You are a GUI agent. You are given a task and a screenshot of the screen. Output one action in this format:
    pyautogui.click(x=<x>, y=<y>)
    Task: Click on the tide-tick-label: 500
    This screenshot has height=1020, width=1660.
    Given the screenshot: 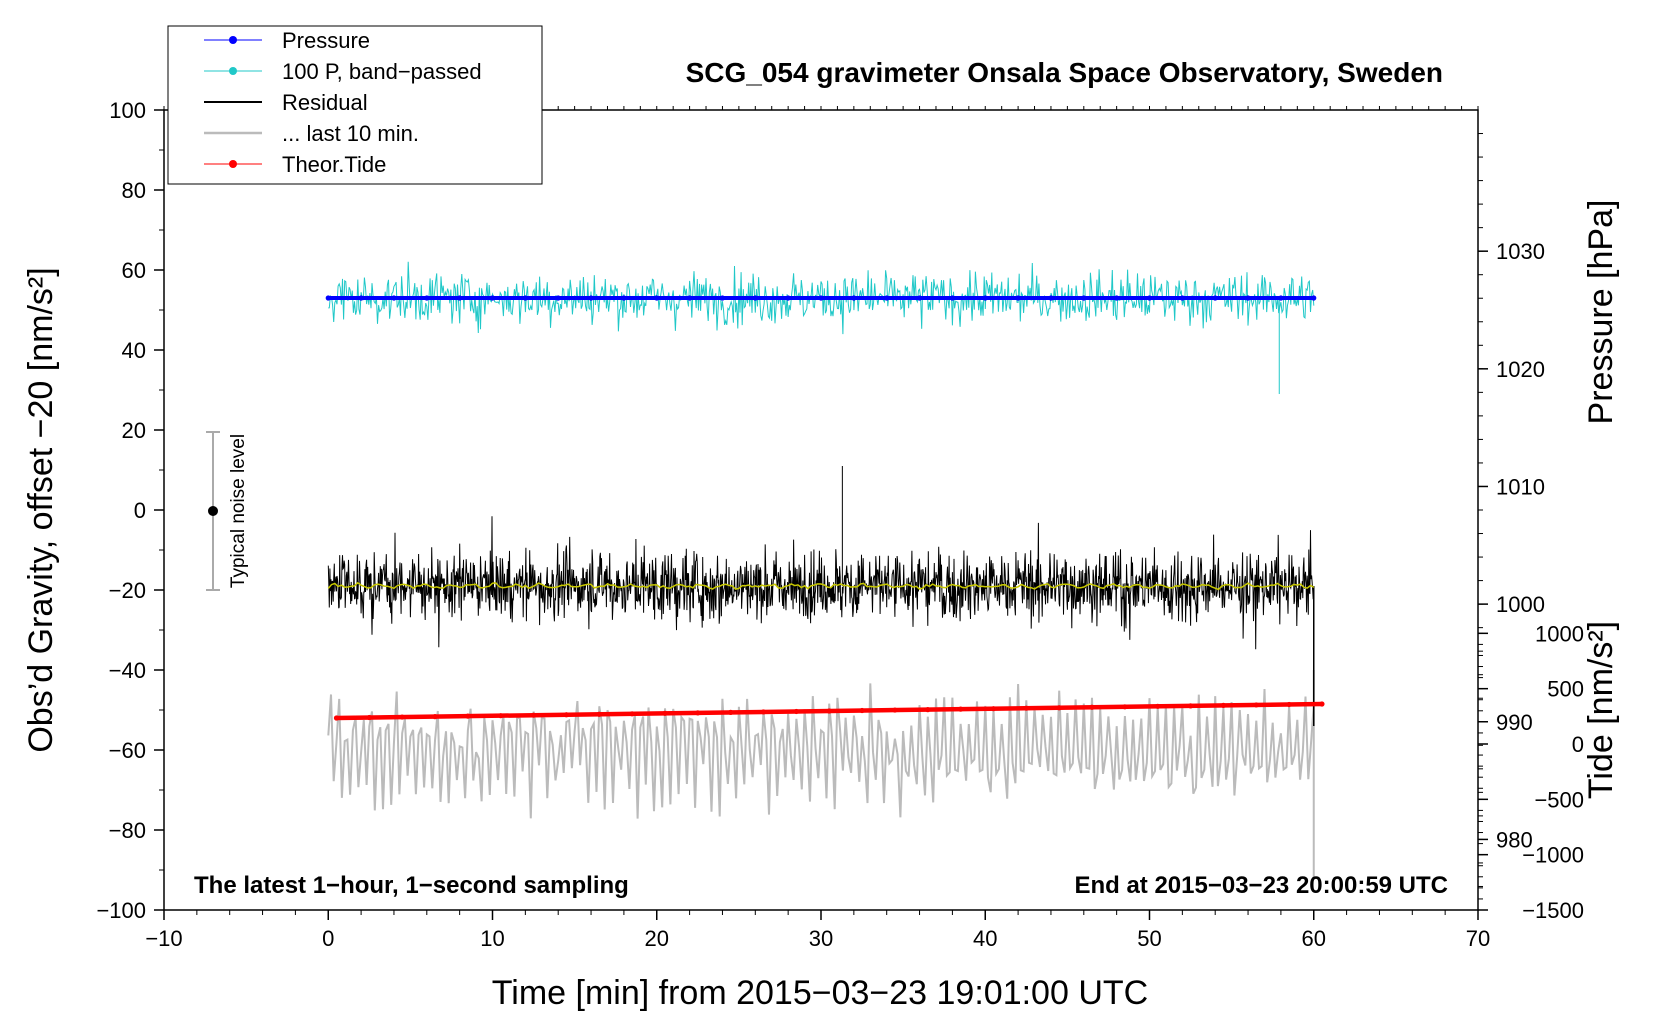 What is the action you would take?
    pyautogui.click(x=1565, y=689)
    